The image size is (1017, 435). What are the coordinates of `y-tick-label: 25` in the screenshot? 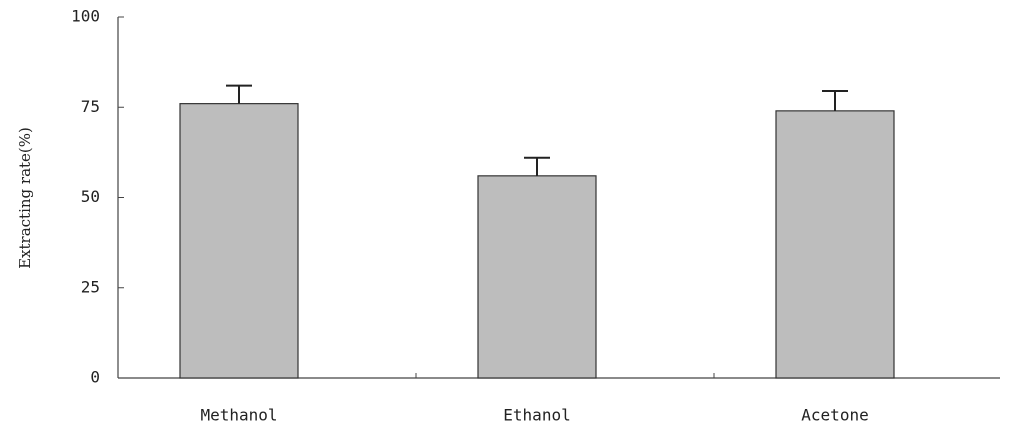 It's located at (90, 286).